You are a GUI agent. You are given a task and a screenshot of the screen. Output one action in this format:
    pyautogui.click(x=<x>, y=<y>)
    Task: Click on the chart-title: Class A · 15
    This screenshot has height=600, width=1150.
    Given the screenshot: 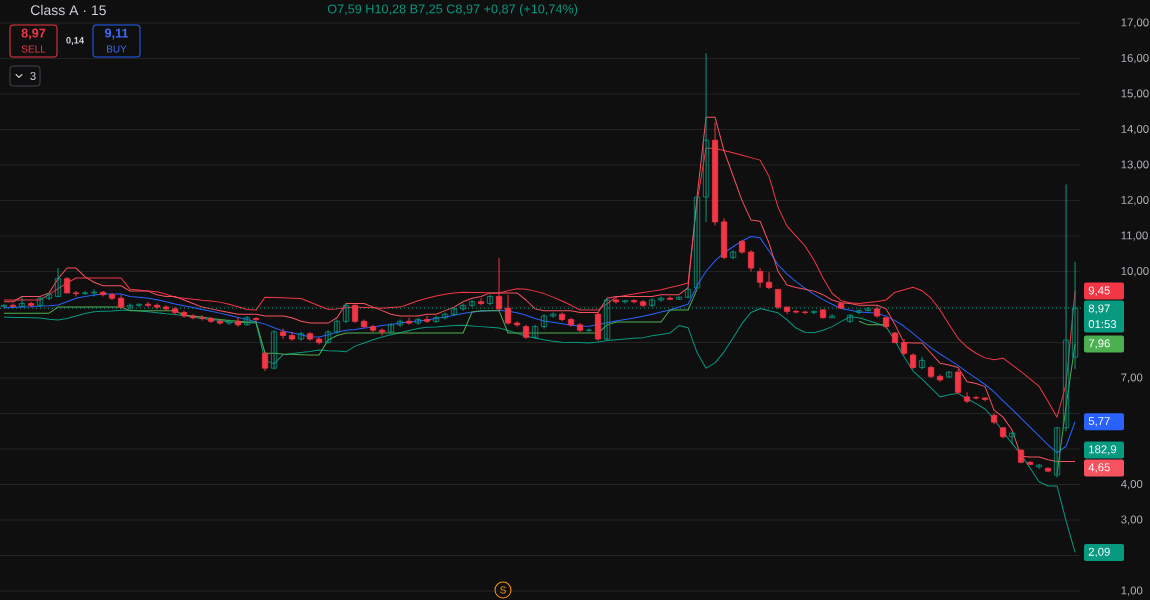 What is the action you would take?
    pyautogui.click(x=68, y=10)
    